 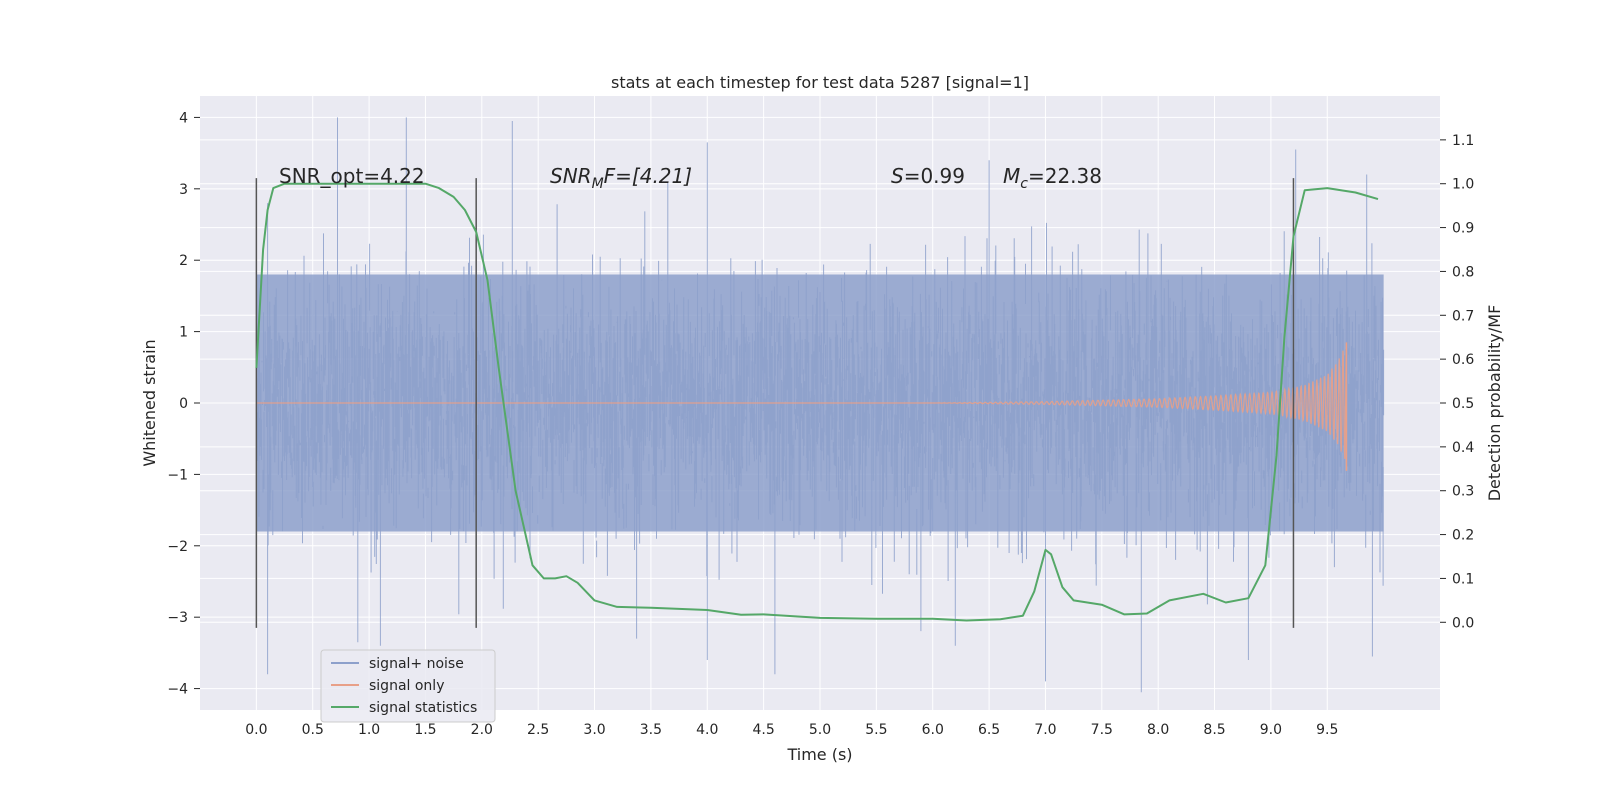 I want to click on y2-tick-4: 0.7, so click(x=1463, y=316).